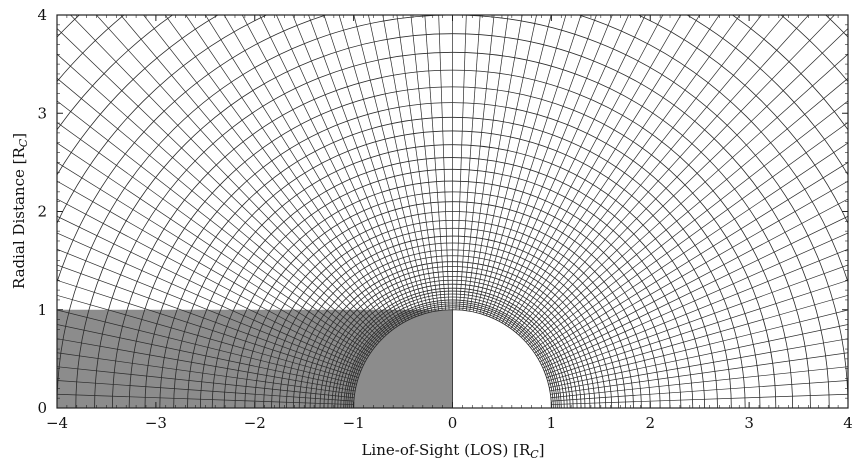  What do you see at coordinates (749, 423) in the screenshot?
I see `x-tick-label: 3` at bounding box center [749, 423].